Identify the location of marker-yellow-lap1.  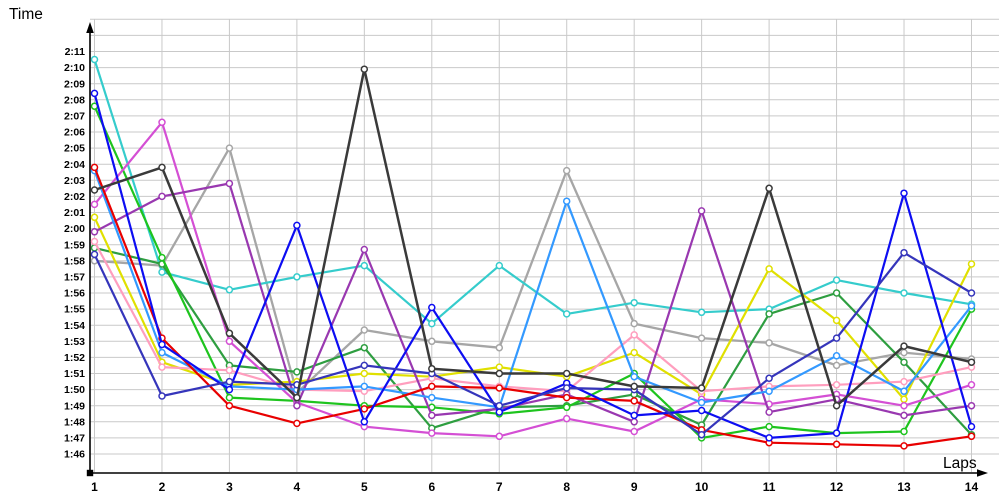
(94, 217).